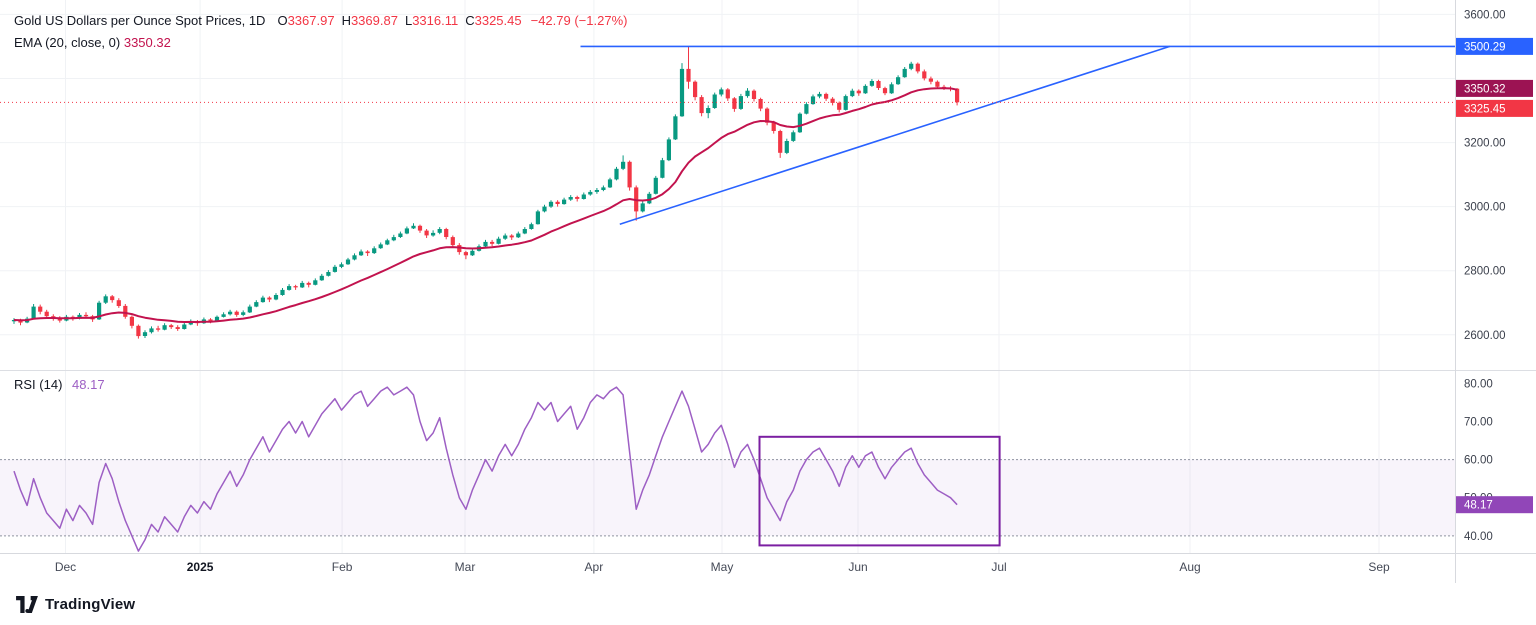  Describe the element at coordinates (895, 135) in the screenshot. I see `ascending-trendline` at that location.